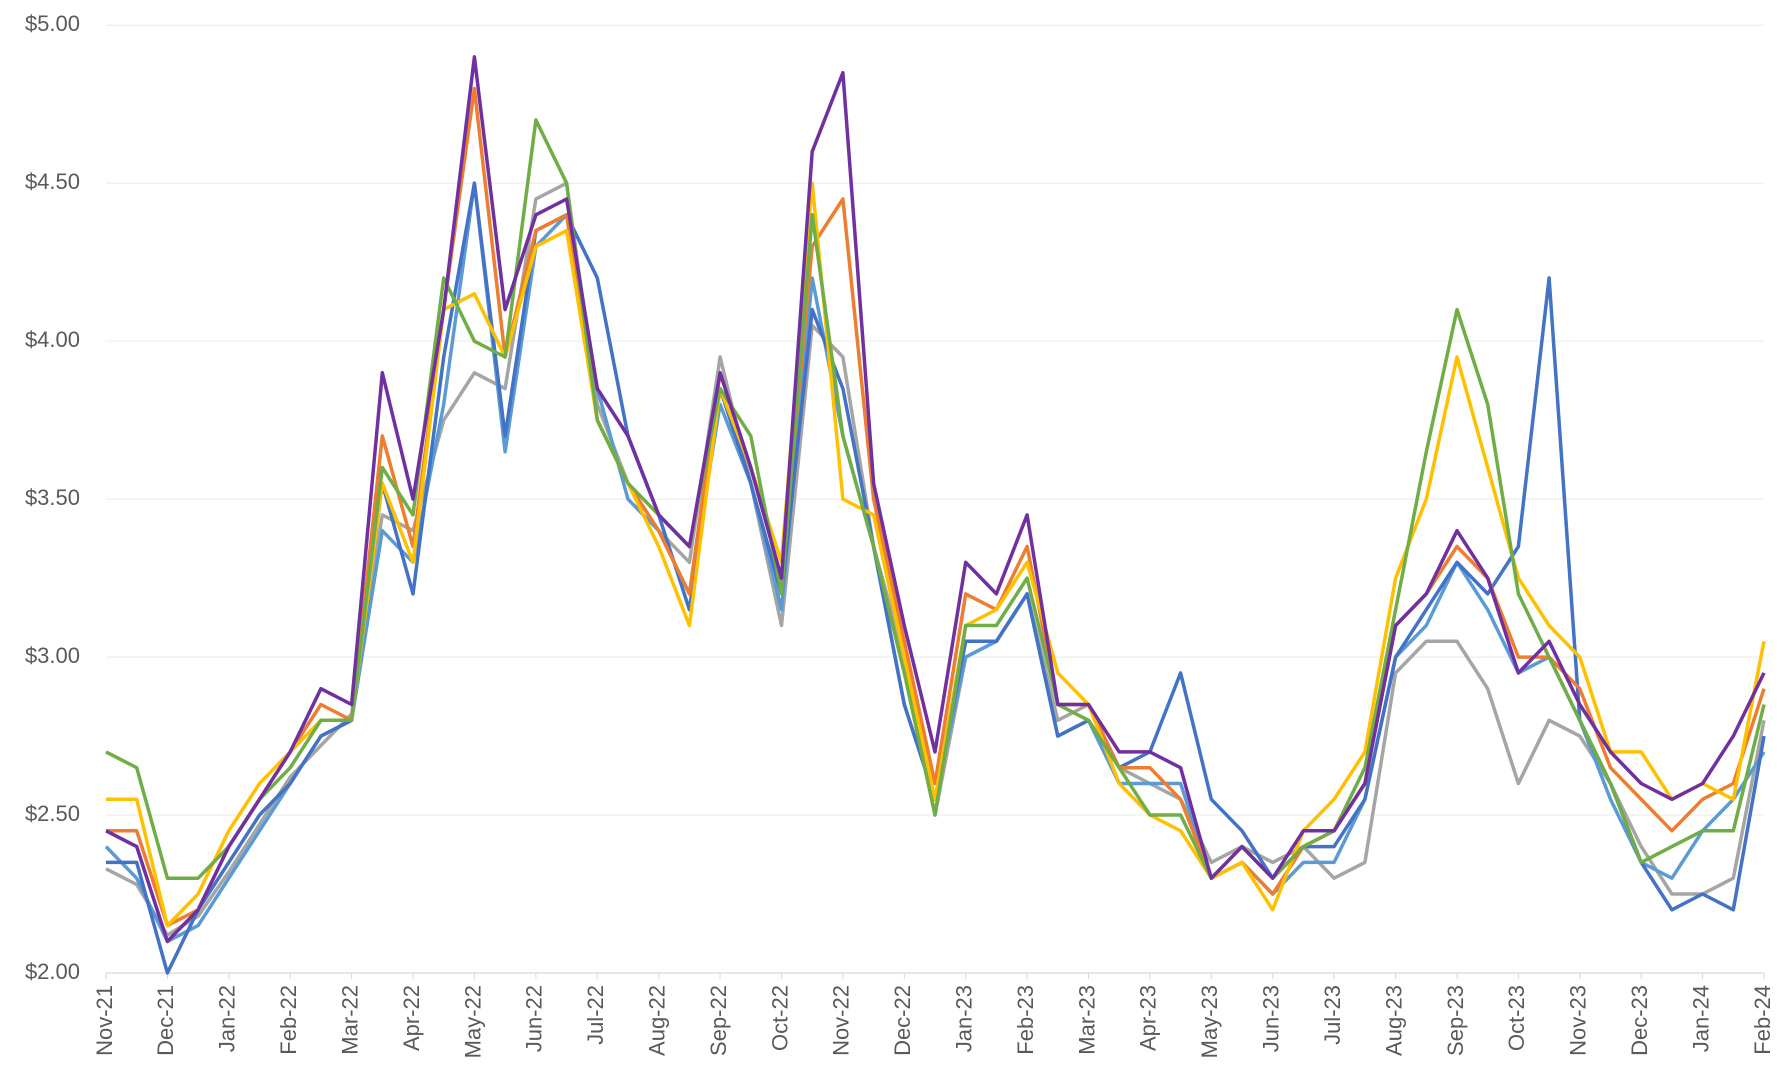 Image resolution: width=1783 pixels, height=1081 pixels. I want to click on y-tick-label: $2.00, so click(52, 971).